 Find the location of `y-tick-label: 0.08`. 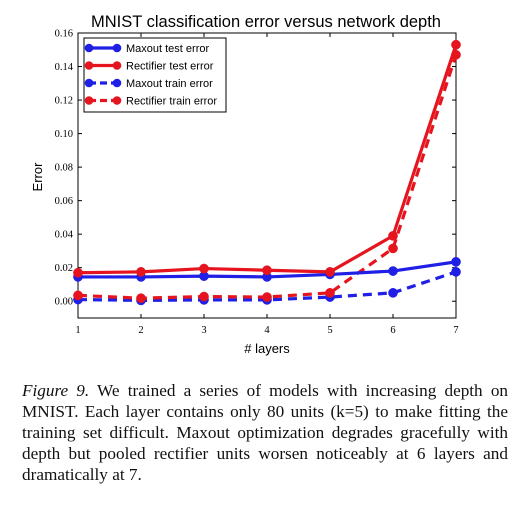

y-tick-label: 0.08 is located at coordinates (64, 168).